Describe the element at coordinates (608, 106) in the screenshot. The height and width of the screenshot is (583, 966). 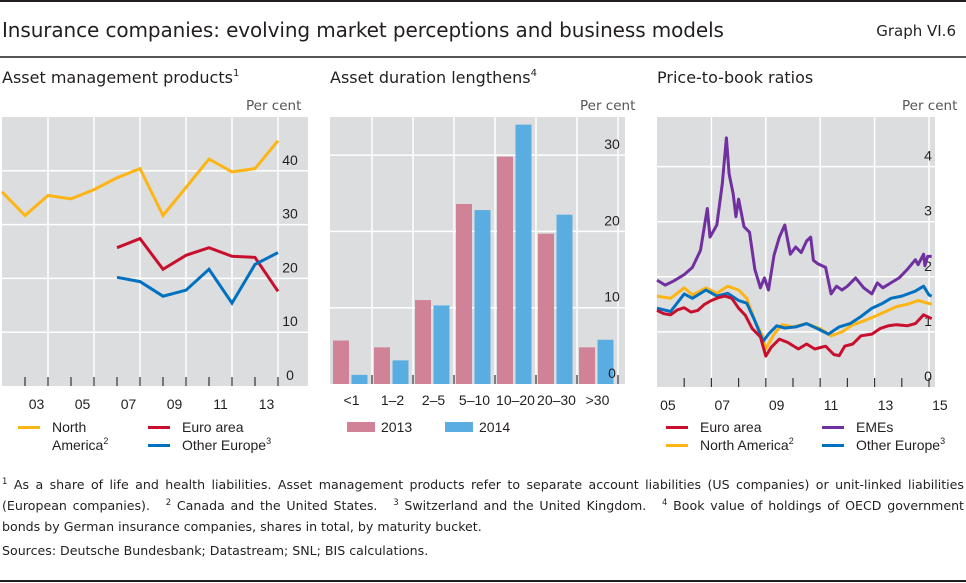
I see `panel2-unit: Per cent` at that location.